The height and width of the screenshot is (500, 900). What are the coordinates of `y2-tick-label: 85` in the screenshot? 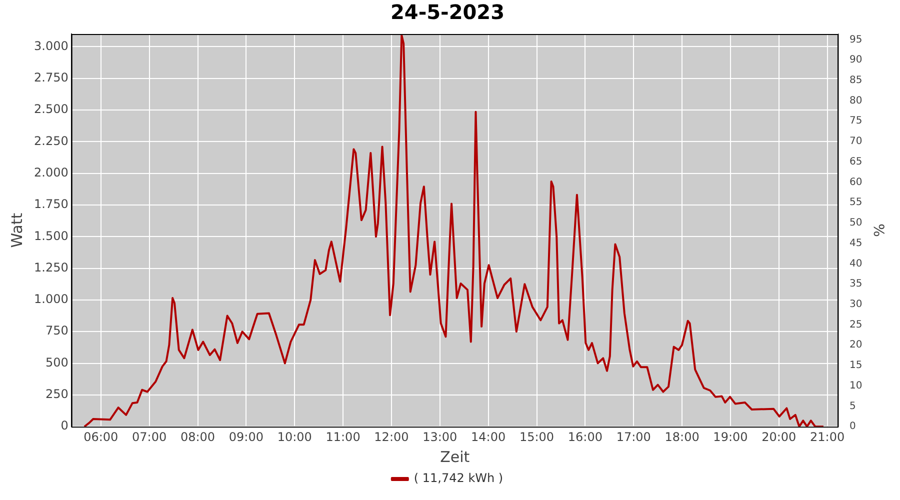 It's located at (855, 80).